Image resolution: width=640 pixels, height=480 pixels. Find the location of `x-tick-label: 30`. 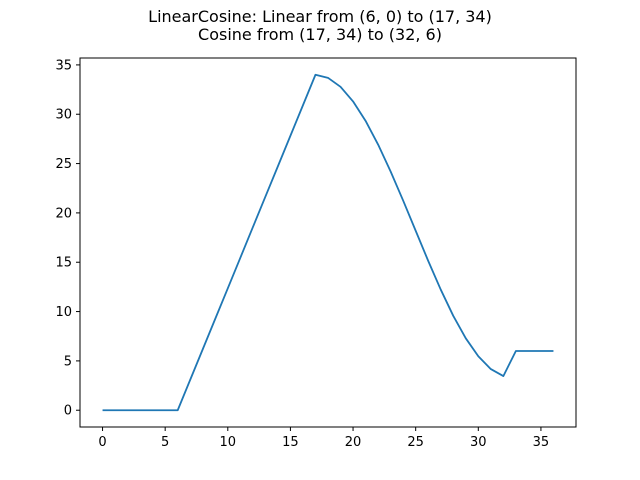

x-tick-label: 30 is located at coordinates (478, 442).